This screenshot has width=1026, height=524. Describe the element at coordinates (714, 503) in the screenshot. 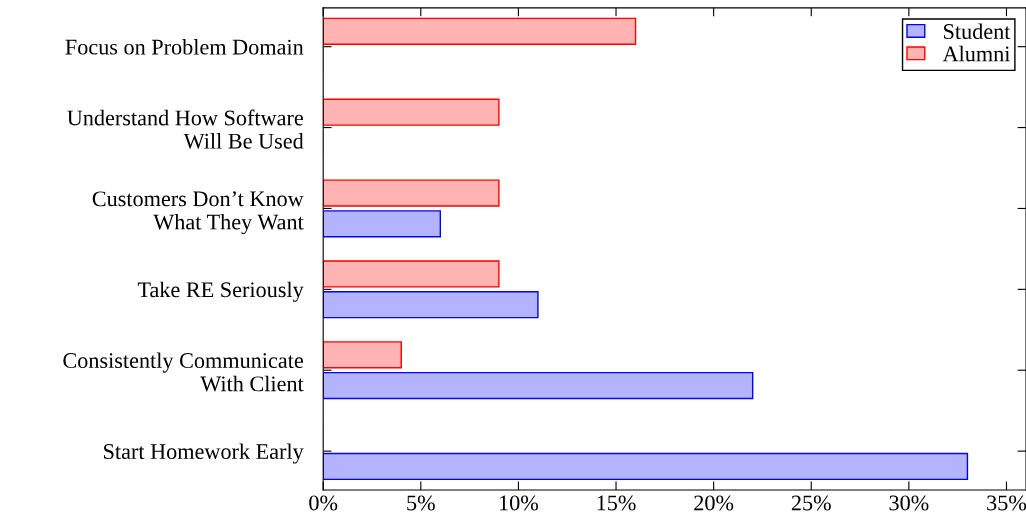

I see `x-tick-label: 20%` at that location.